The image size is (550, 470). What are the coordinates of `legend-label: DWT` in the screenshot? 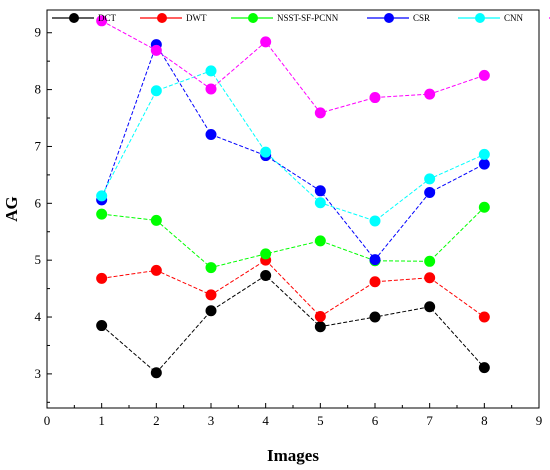 It's located at (196, 18).